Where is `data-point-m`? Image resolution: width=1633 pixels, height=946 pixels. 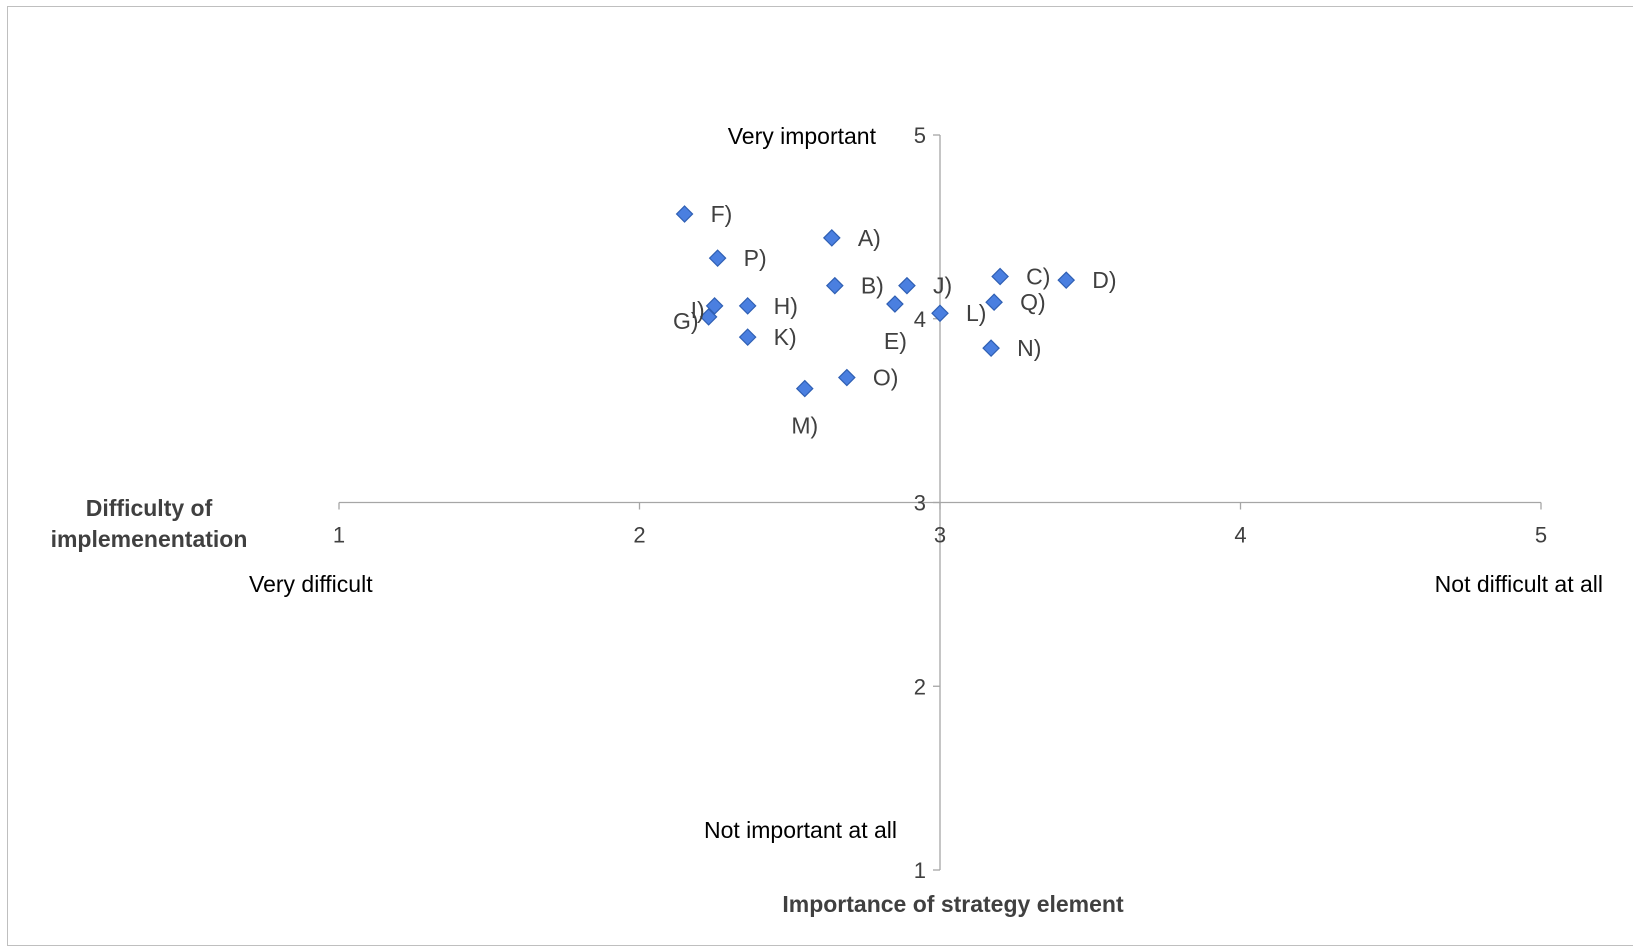 data-point-m is located at coordinates (805, 389).